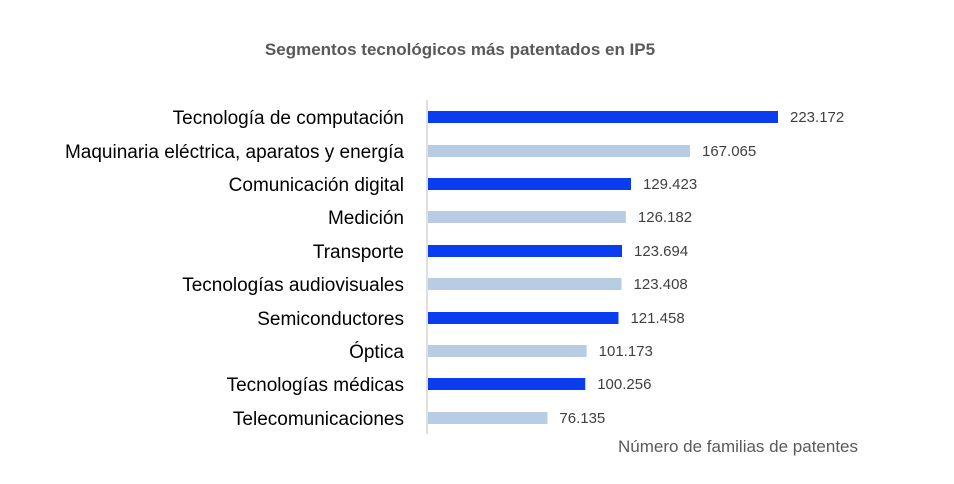 This screenshot has width=954, height=484. Describe the element at coordinates (657, 318) in the screenshot. I see `value-label-7: 121.458` at that location.